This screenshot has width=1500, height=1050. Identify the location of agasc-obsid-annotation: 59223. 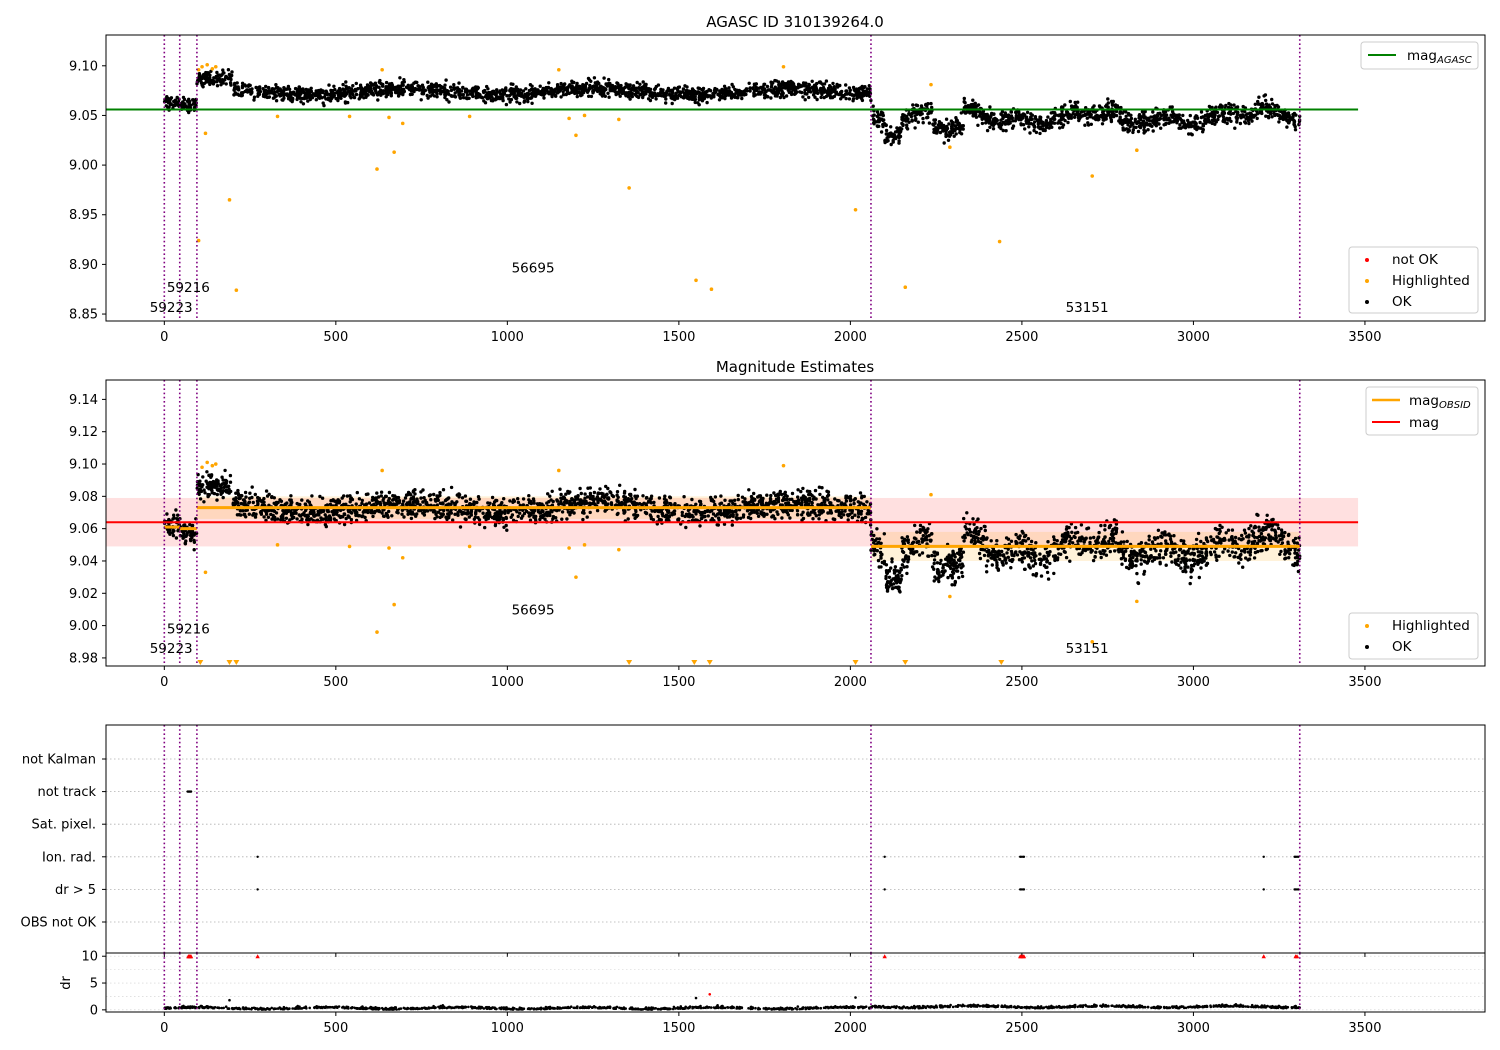
(171, 308).